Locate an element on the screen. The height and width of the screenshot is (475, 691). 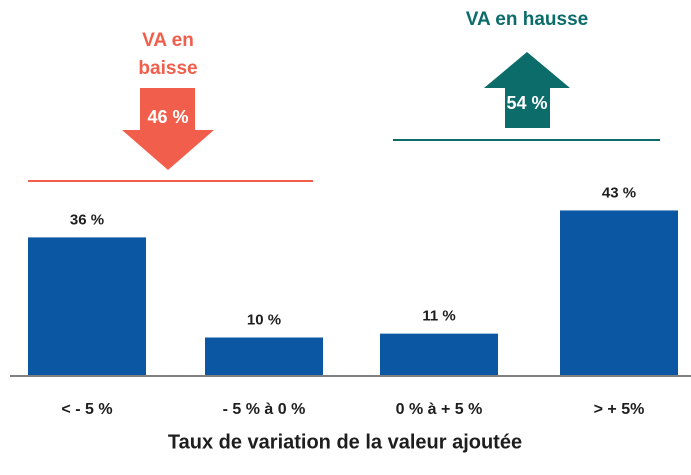
arrow-label: 46 % is located at coordinates (167, 117).